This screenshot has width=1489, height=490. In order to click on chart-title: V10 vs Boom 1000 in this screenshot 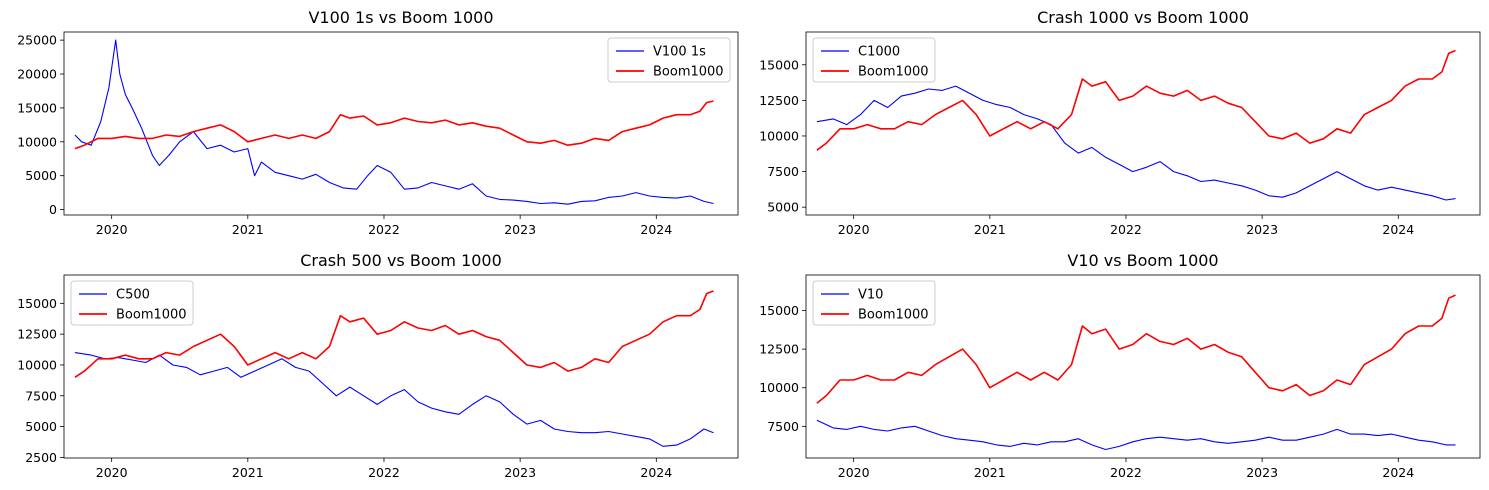, I will do `click(1142, 260)`.